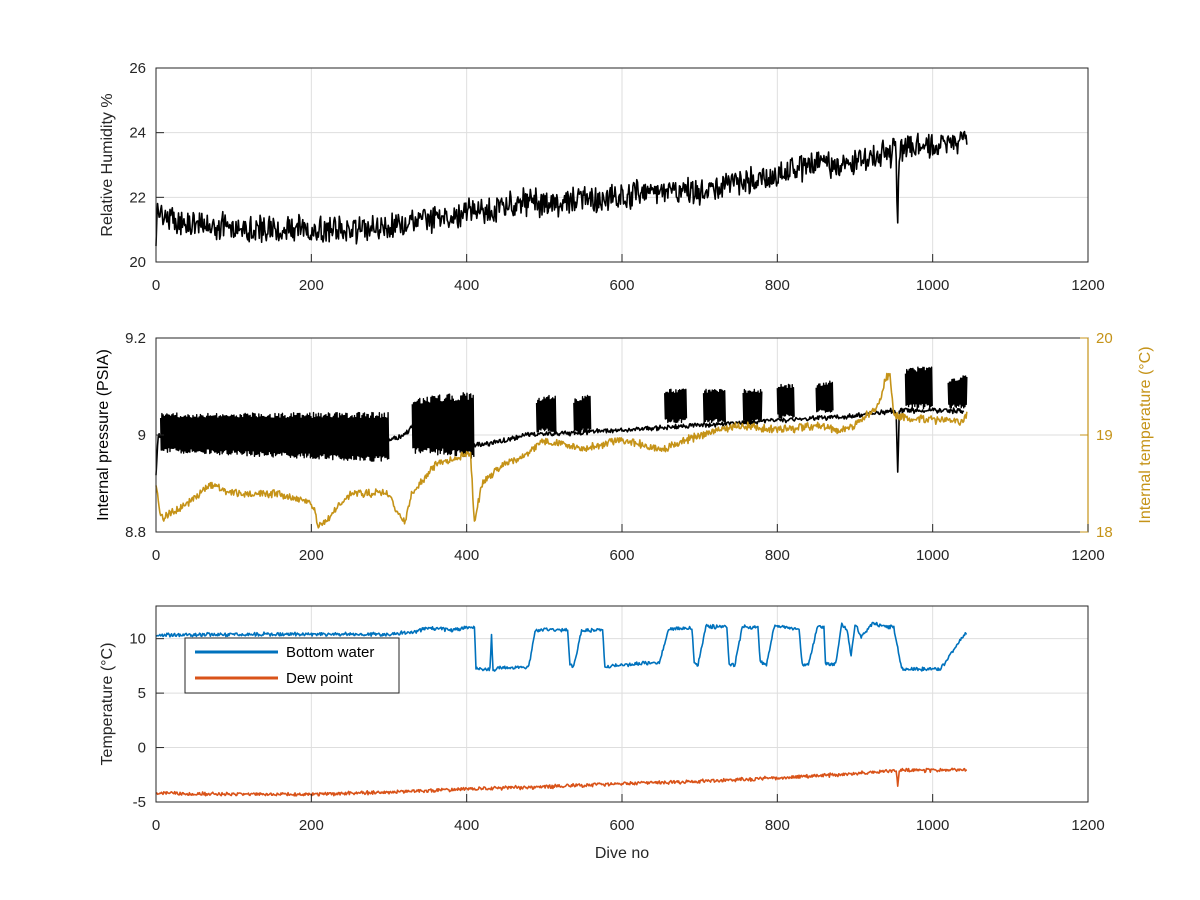 This screenshot has width=1200, height=900. What do you see at coordinates (1104, 338) in the screenshot?
I see `y-right-tick-label: 20` at bounding box center [1104, 338].